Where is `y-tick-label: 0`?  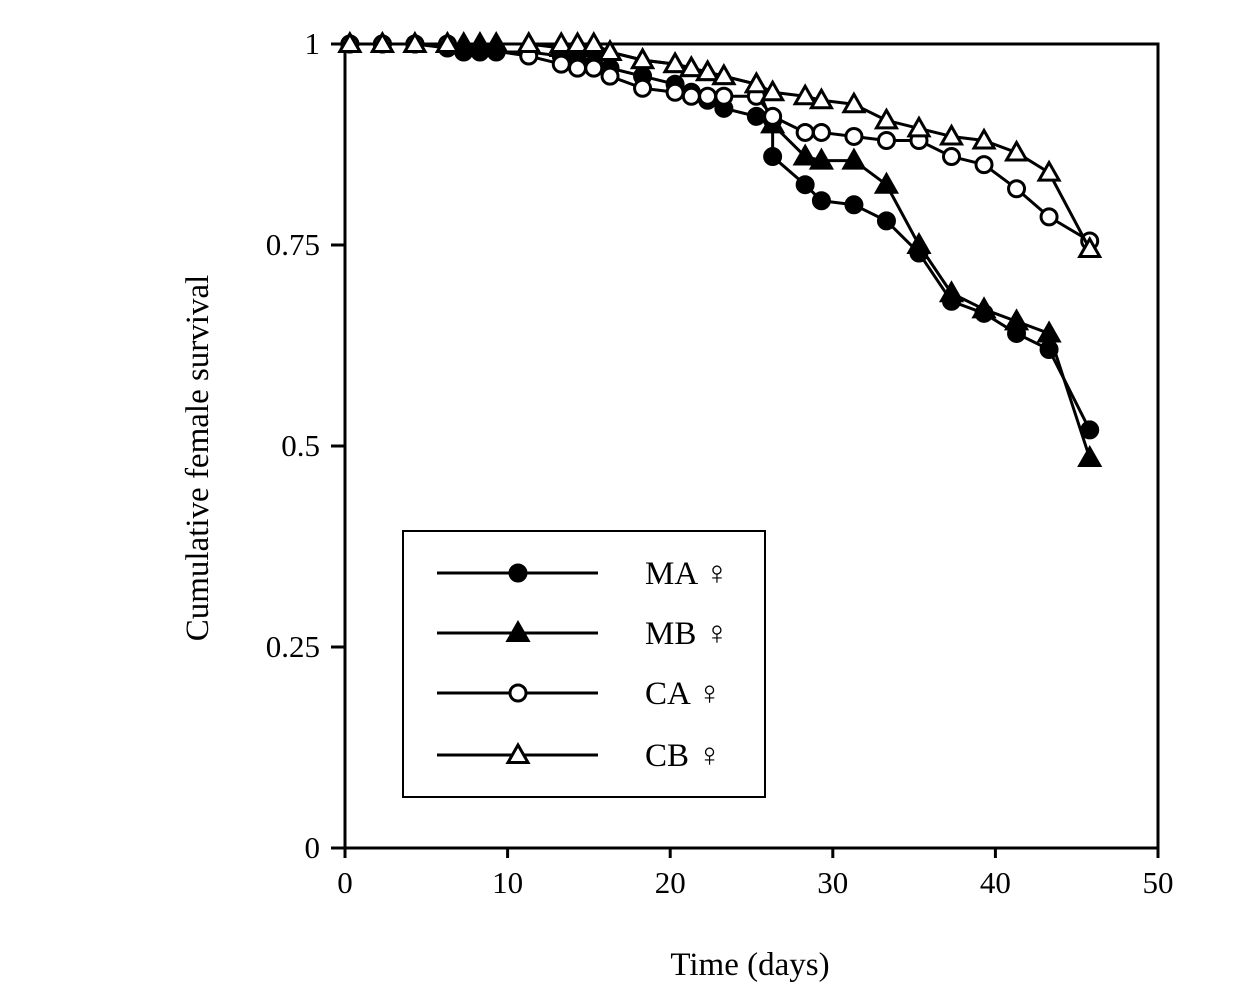
y-tick-label: 0 is located at coordinates (313, 847).